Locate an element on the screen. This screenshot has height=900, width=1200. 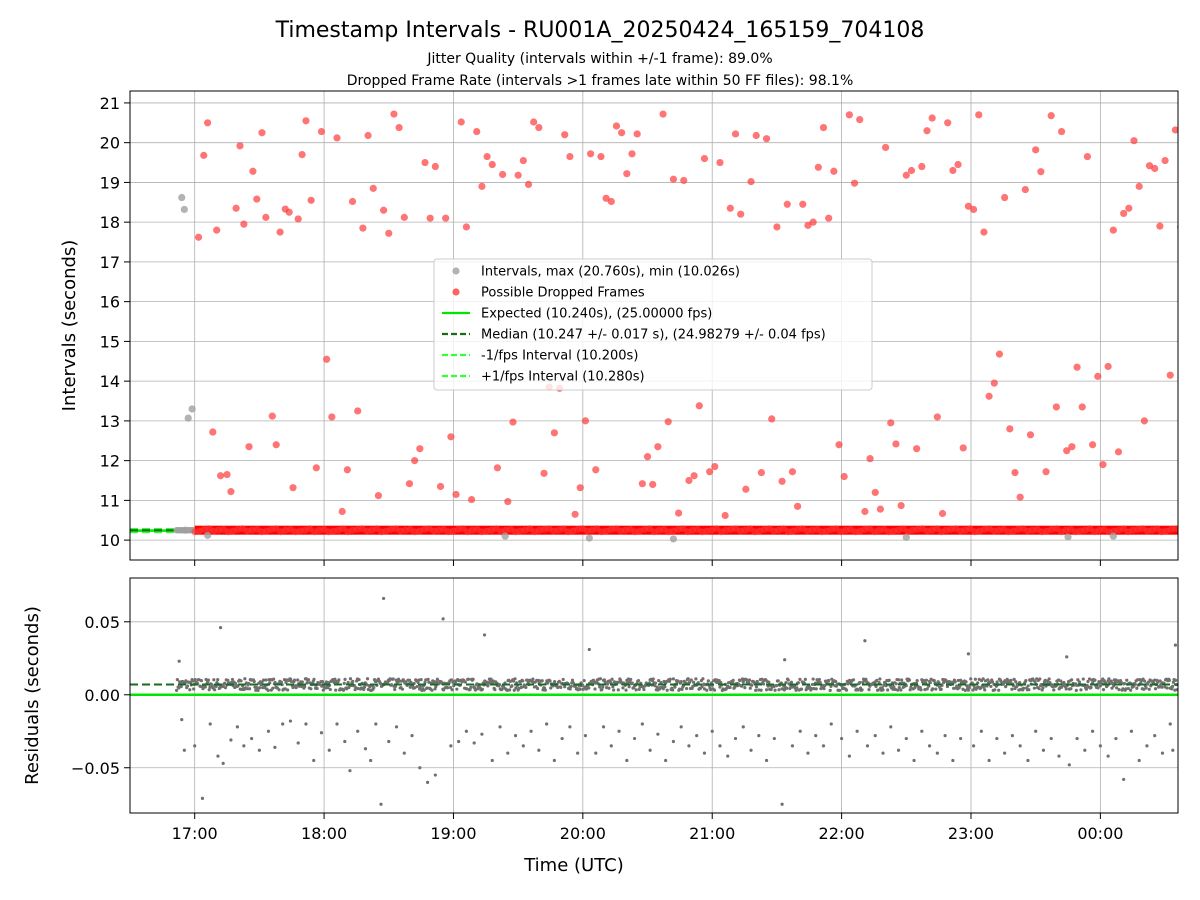
residuals-ylabel: Residuals (seconds) is located at coordinates (32, 695).